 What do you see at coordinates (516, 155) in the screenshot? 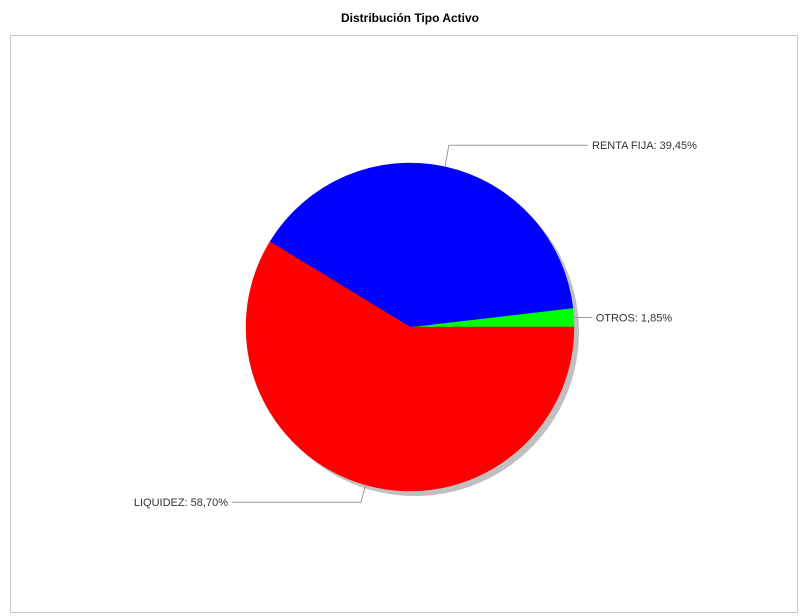
I see `leader-line-renta-fija` at bounding box center [516, 155].